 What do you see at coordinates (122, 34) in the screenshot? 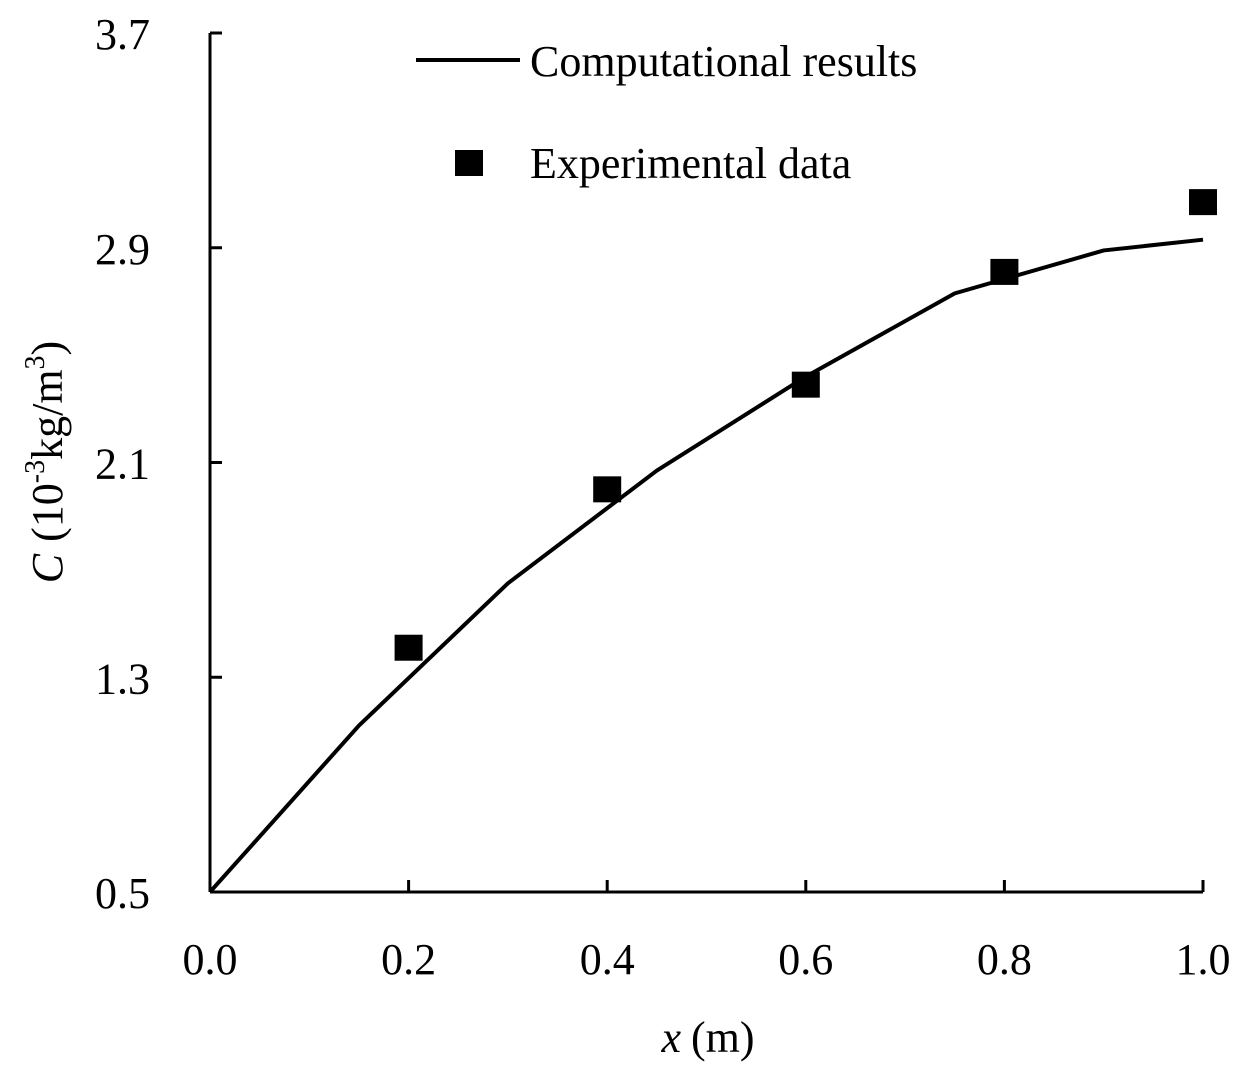
I see `y-tick-label: 3.7` at bounding box center [122, 34].